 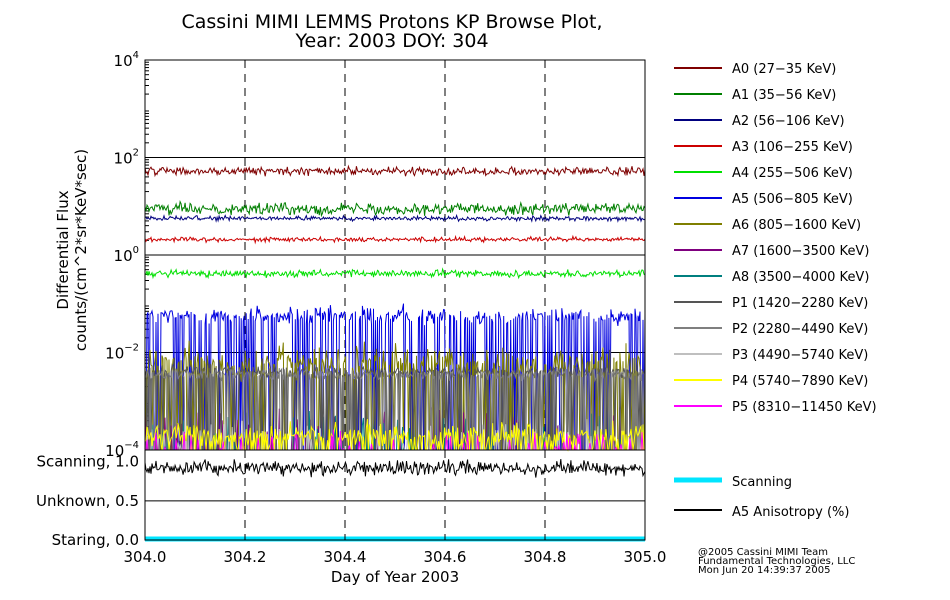 I want to click on legend-label: A6 (805−1600 KeV), so click(x=796, y=225).